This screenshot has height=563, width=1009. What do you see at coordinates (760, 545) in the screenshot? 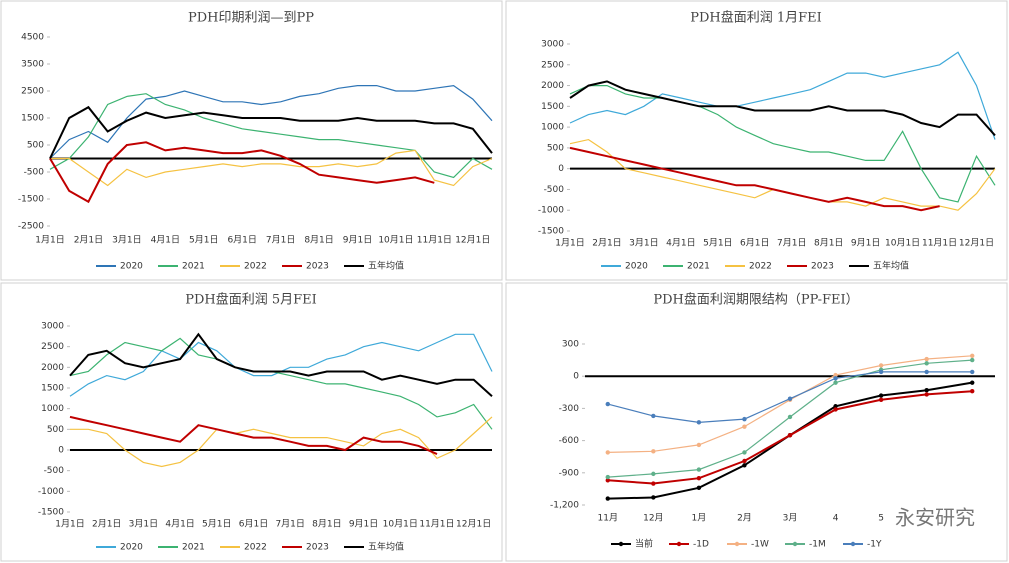
I see `legend-label: -1W` at bounding box center [760, 545].